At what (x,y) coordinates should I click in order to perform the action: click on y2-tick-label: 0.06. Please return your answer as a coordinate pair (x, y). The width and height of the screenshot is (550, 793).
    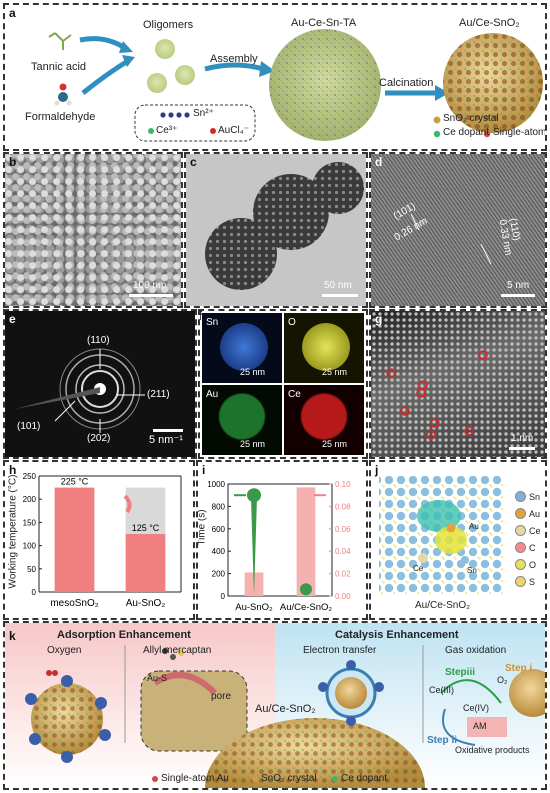
    Looking at the image, I should click on (343, 529).